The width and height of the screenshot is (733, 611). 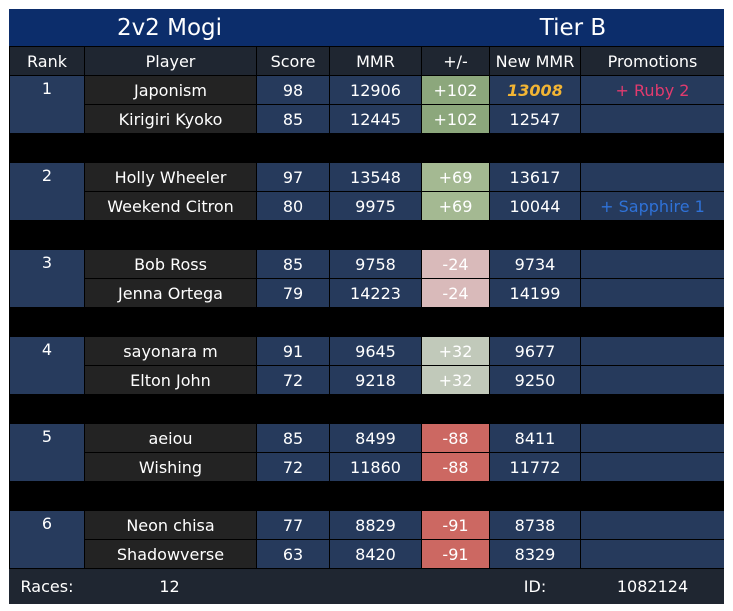 I want to click on player-name: Jenna Ortega, so click(x=170, y=293).